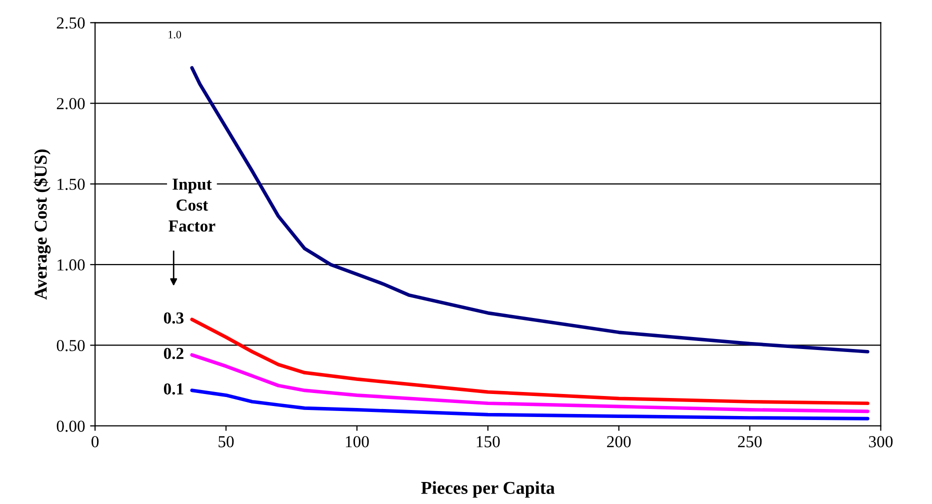 The image size is (932, 504). What do you see at coordinates (488, 442) in the screenshot?
I see `x-tick-label: 150` at bounding box center [488, 442].